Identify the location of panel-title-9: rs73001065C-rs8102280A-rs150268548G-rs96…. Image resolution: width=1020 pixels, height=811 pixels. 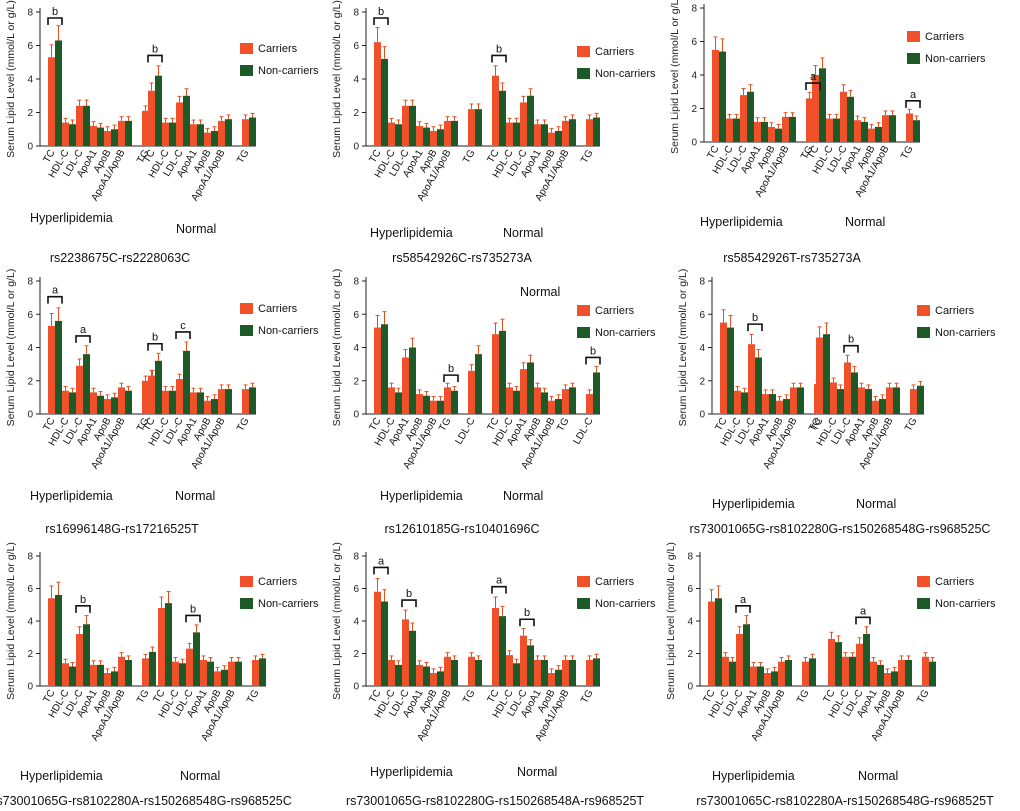
(845, 801).